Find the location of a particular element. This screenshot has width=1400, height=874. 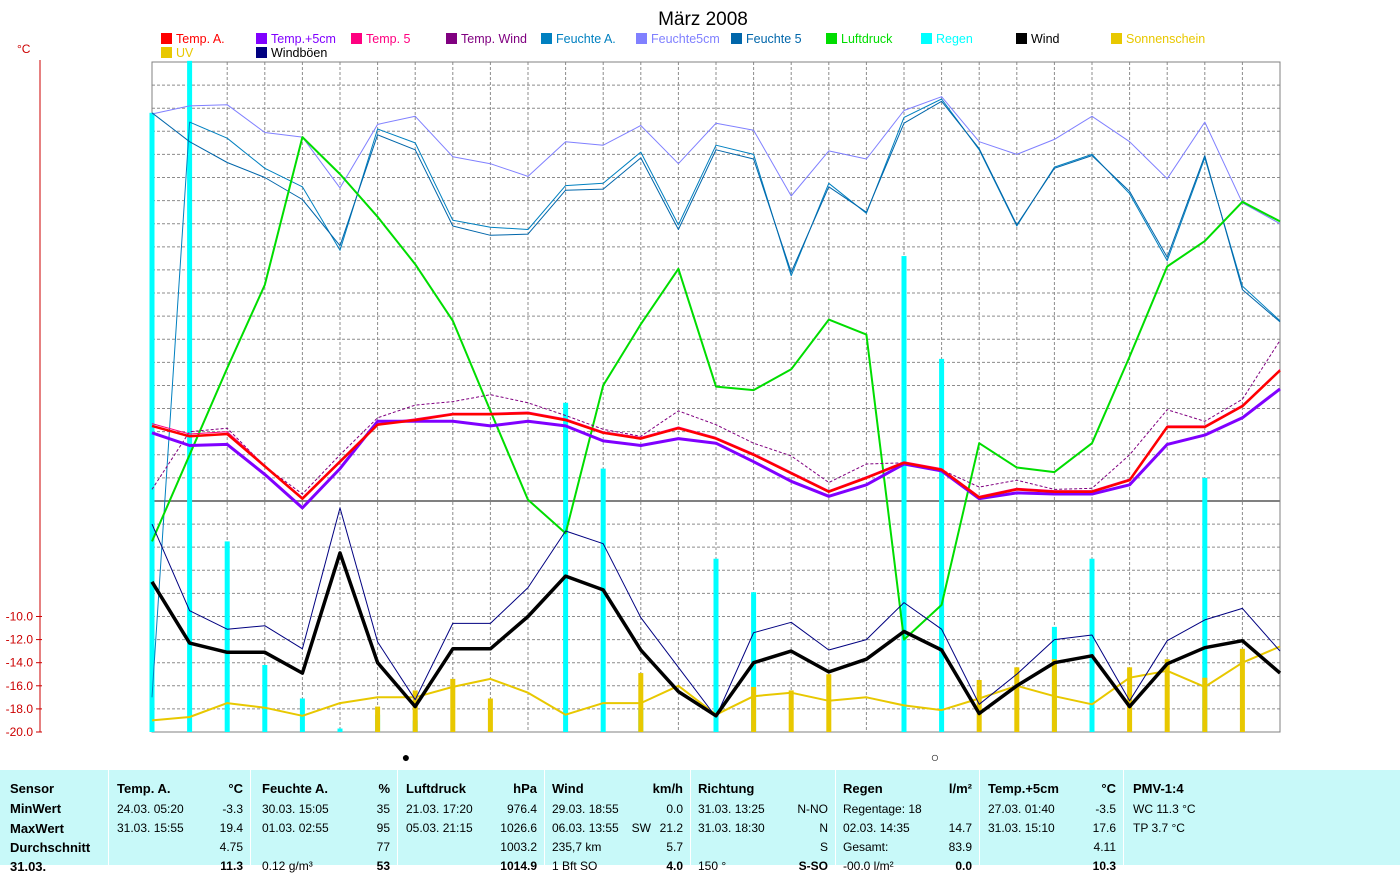

feuchte-min: 35 is located at coordinates (383, 809).